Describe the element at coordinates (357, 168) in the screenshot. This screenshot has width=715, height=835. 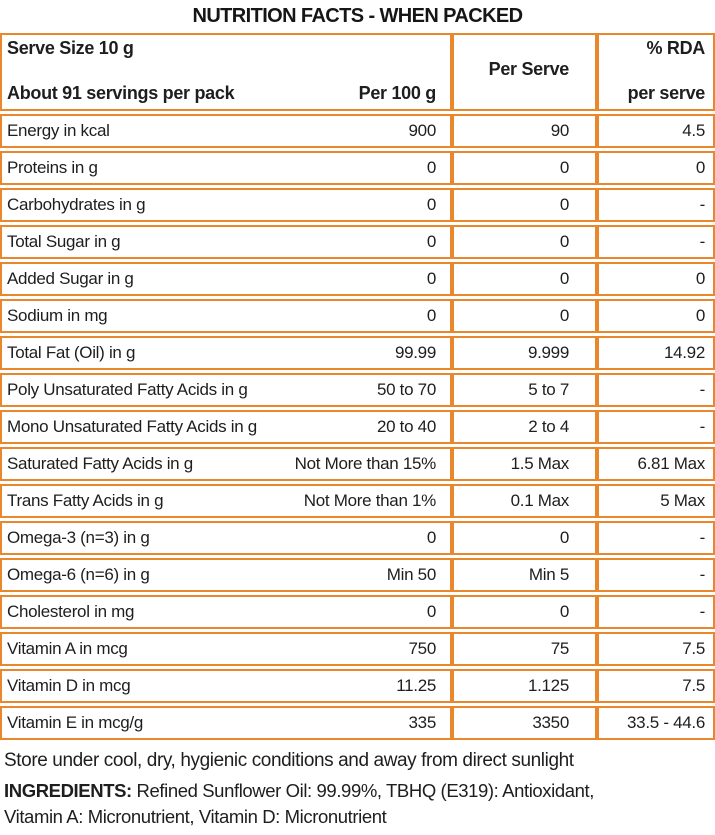
I see `table-row: Proteins in g 0 0 0` at that location.